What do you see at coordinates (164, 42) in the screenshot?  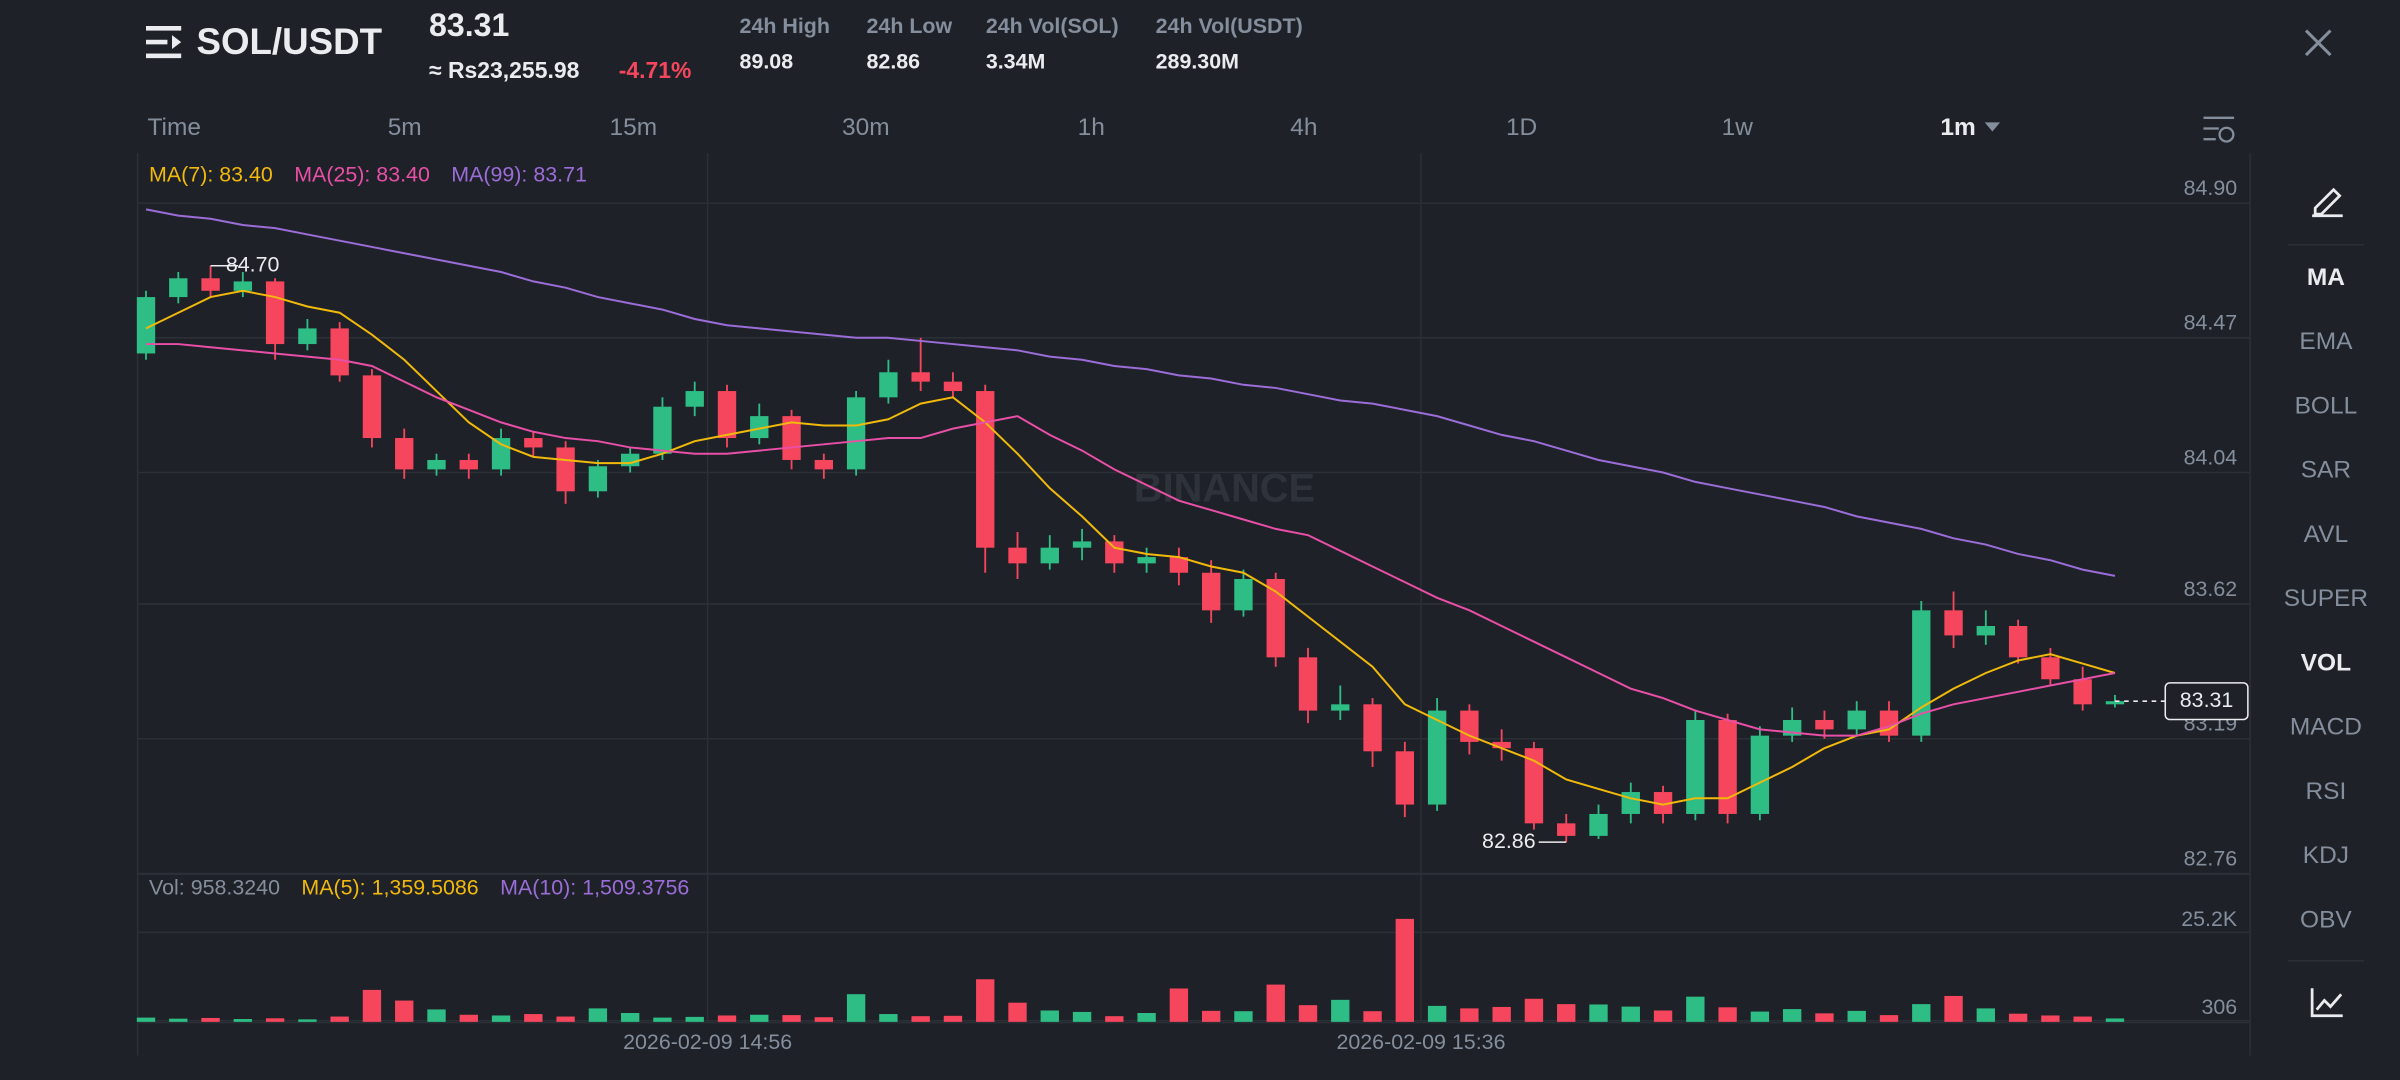 I see `menu-icon` at bounding box center [164, 42].